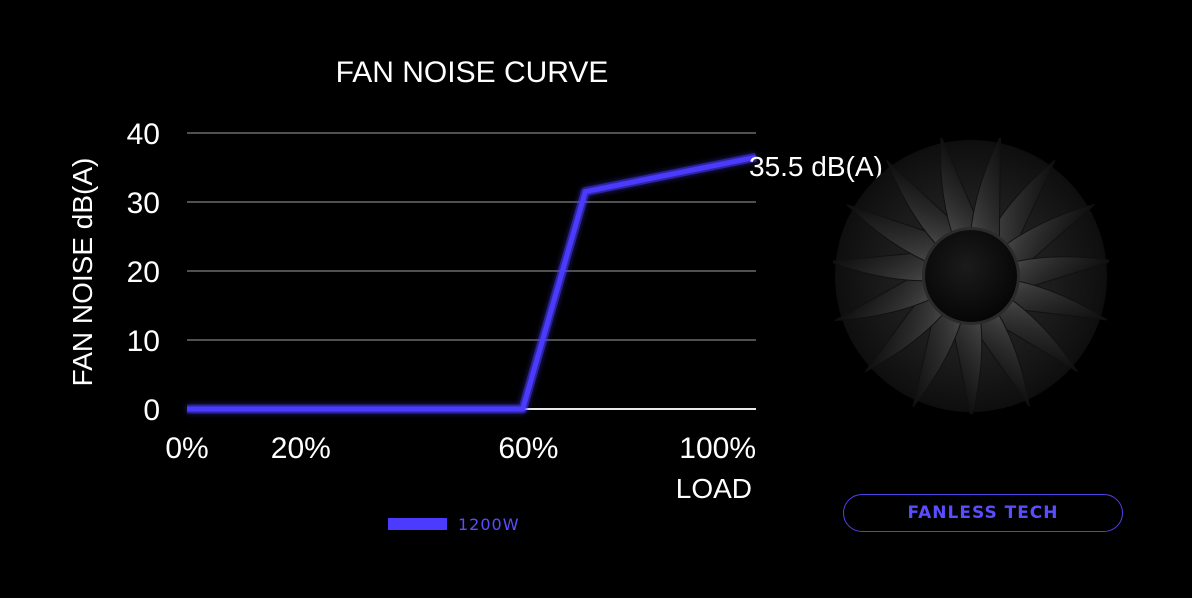 Image resolution: width=1192 pixels, height=598 pixels. What do you see at coordinates (460, 448) in the screenshot?
I see `x-axis-ticks: 0% 20% 60% 100%` at bounding box center [460, 448].